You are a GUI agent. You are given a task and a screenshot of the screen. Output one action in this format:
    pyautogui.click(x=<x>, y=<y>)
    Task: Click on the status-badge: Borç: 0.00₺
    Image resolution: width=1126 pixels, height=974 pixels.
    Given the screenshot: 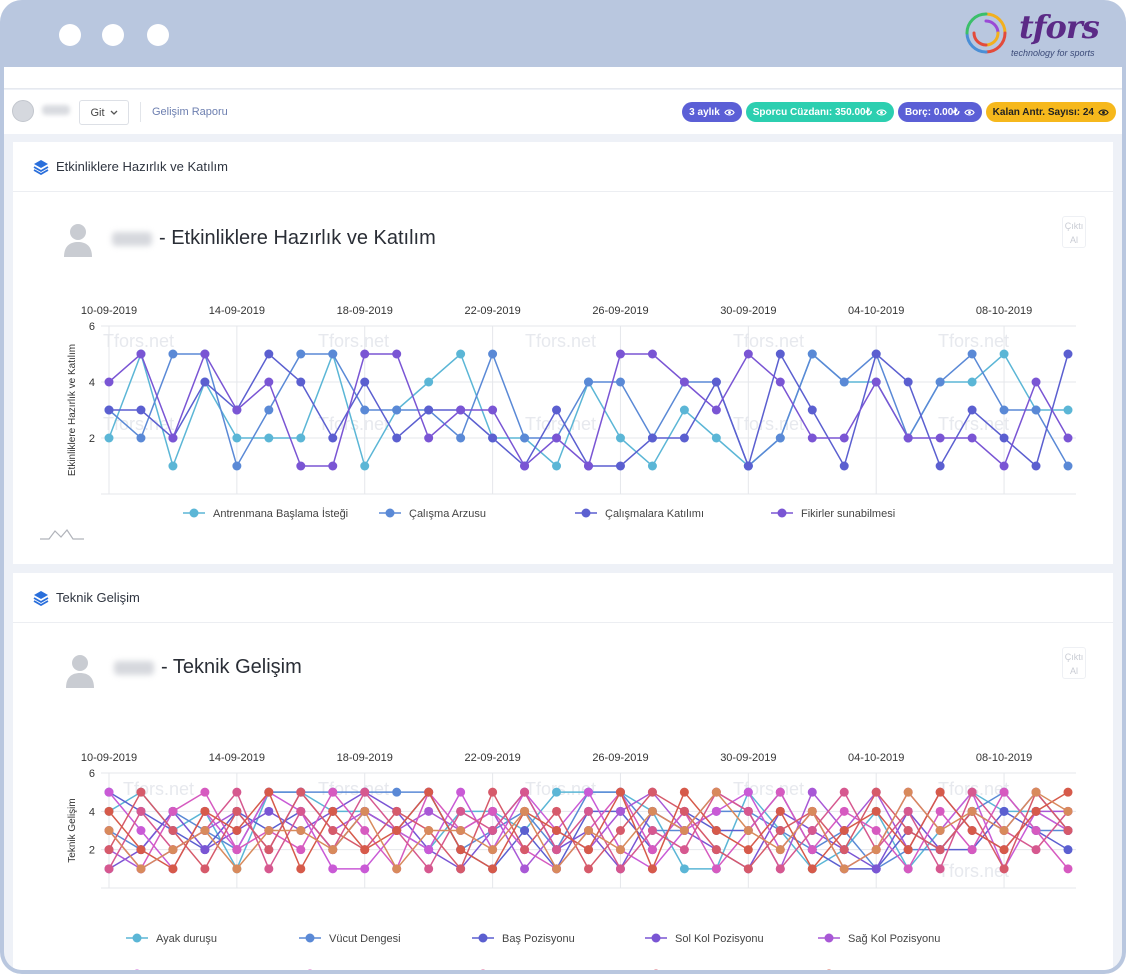 What is the action you would take?
    pyautogui.click(x=939, y=112)
    